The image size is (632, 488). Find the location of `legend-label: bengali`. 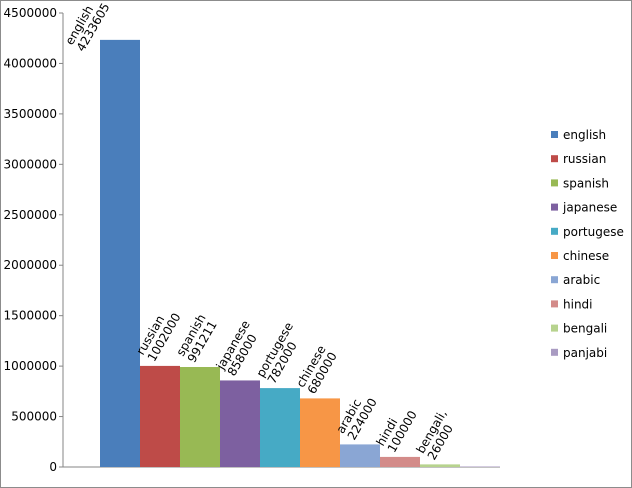

legend-label: bengali is located at coordinates (585, 329).